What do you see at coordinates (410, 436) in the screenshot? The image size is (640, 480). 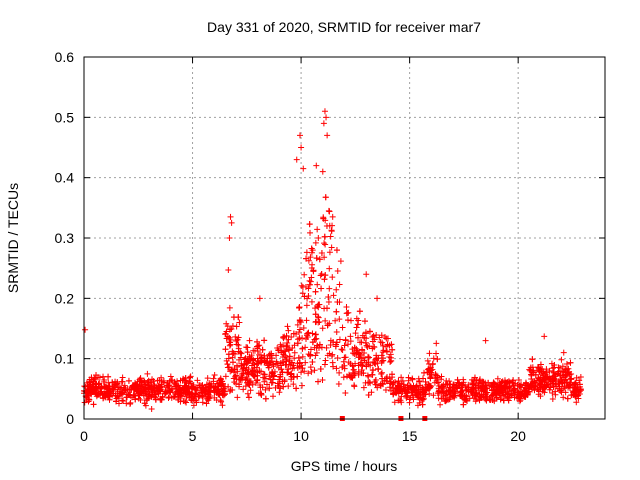 I see `x-tick-label: 15` at bounding box center [410, 436].